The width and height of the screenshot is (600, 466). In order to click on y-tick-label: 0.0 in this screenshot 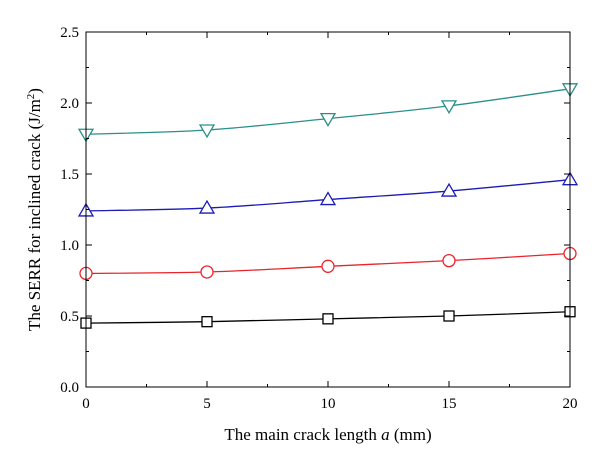, I will do `click(69, 388)`.